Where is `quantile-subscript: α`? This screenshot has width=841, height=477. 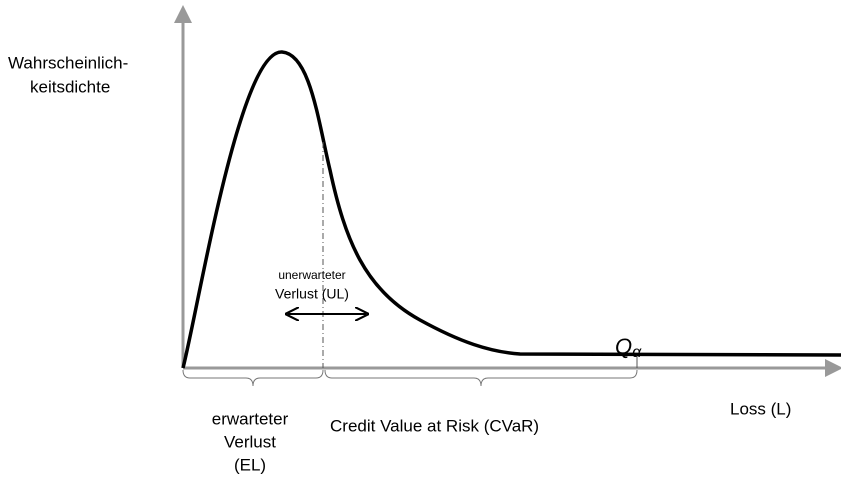
quantile-subscript: α is located at coordinates (637, 352).